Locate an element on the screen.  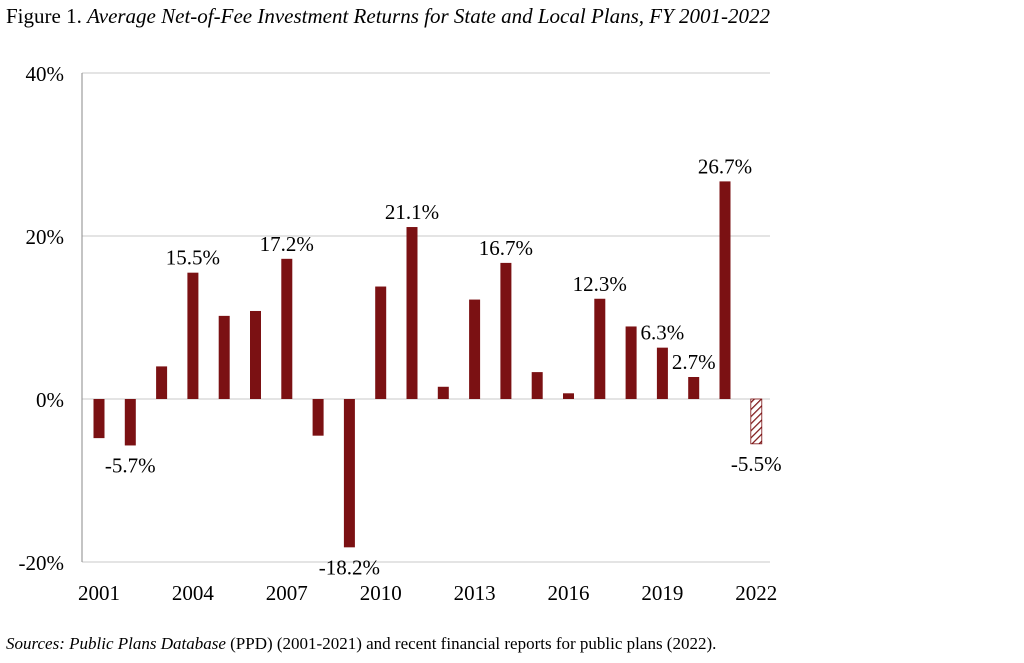
y-tick-label: -20% is located at coordinates (42, 563).